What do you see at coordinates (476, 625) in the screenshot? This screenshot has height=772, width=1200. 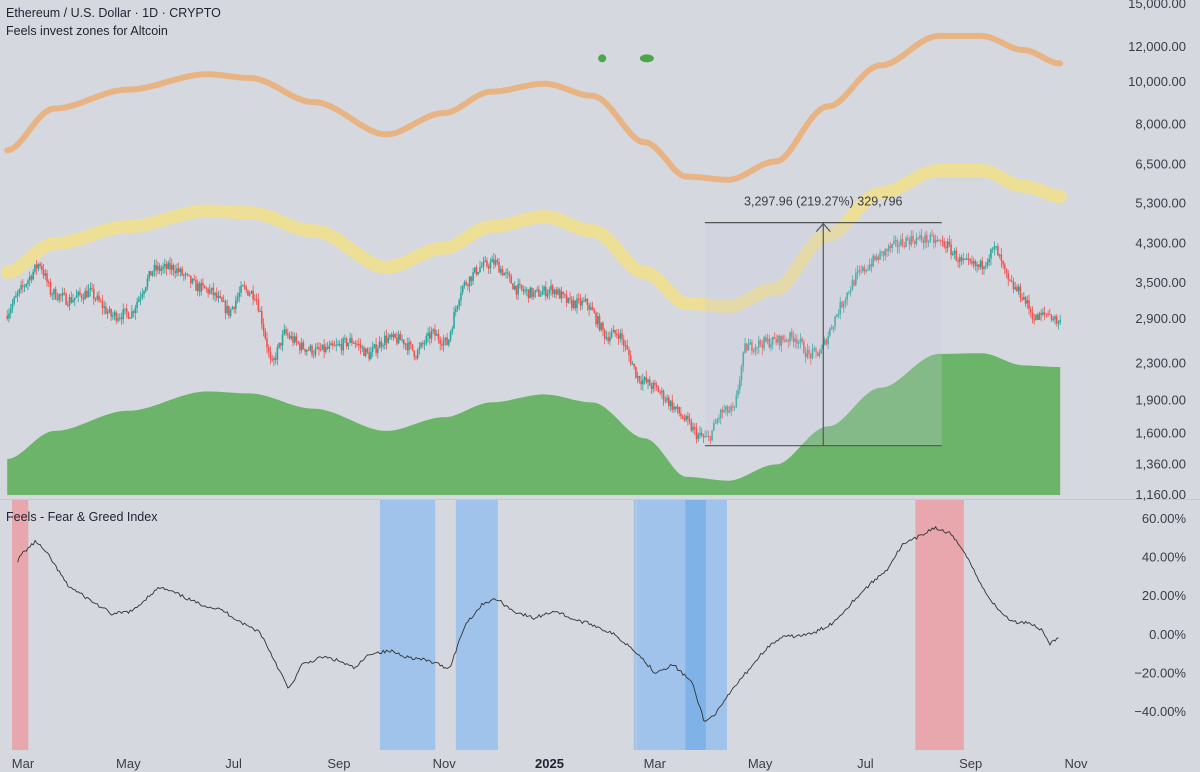 I see `fear-zone` at bounding box center [476, 625].